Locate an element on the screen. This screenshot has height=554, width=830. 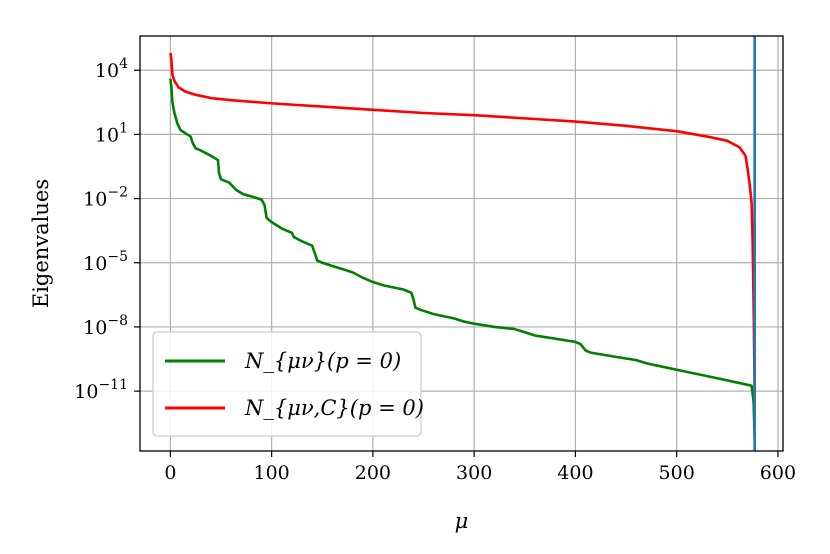
legend-box is located at coordinates (287, 384).